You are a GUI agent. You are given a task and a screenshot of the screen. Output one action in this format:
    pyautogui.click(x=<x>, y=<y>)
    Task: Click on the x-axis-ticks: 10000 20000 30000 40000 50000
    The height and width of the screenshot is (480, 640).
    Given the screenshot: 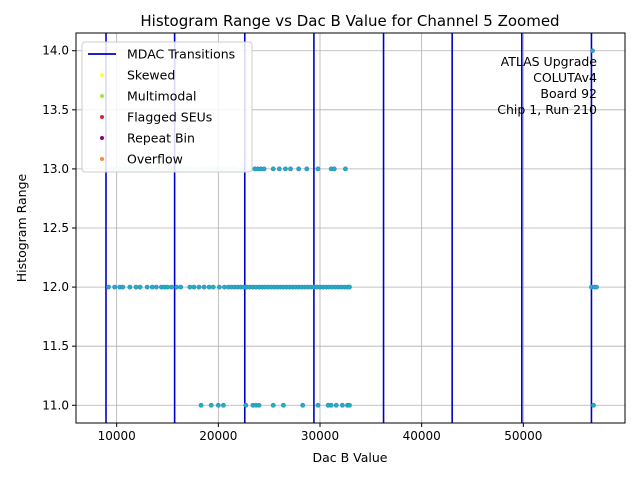 What is the action you would take?
    pyautogui.click(x=320, y=433)
    